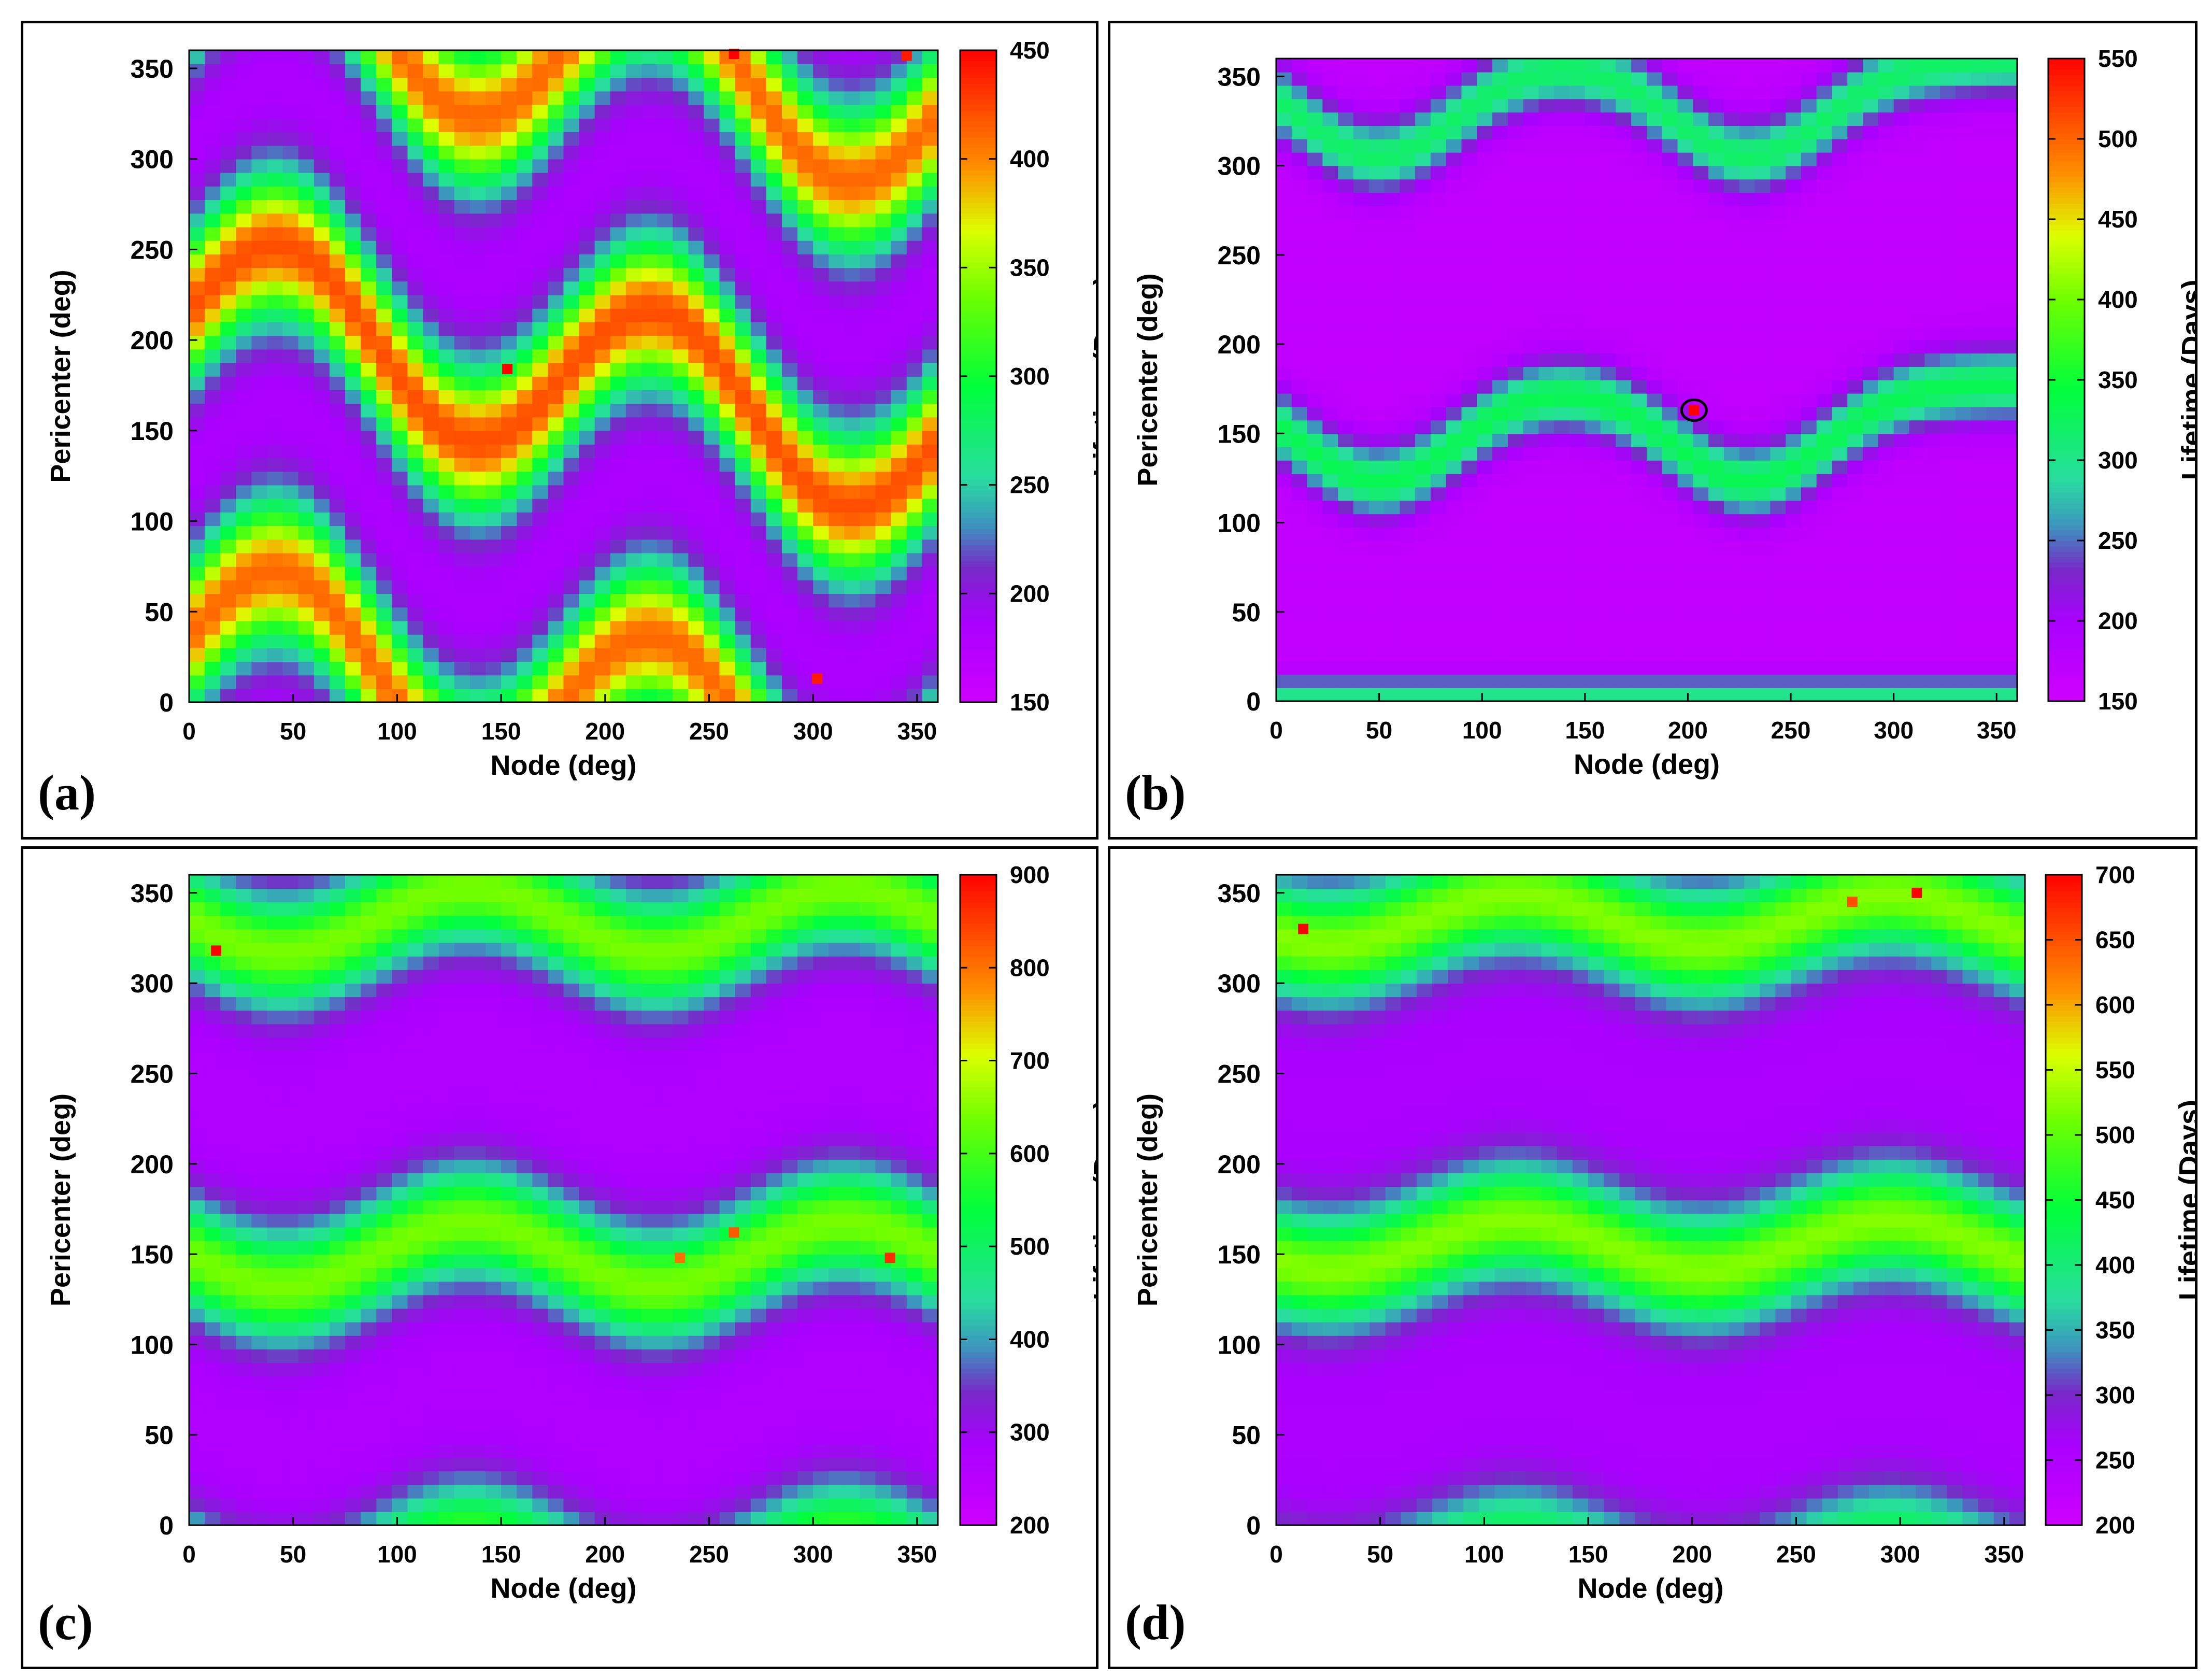 This screenshot has height=1677, width=2212. What do you see at coordinates (1694, 410) in the screenshot?
I see `hotspot-cell` at bounding box center [1694, 410].